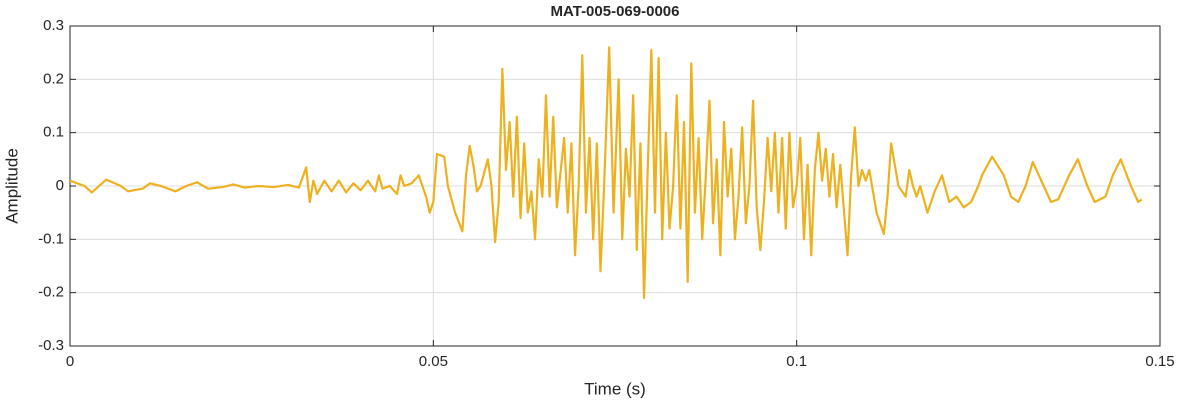 Image resolution: width=1182 pixels, height=404 pixels. I want to click on y-tick-label: -0.1, so click(51, 238).